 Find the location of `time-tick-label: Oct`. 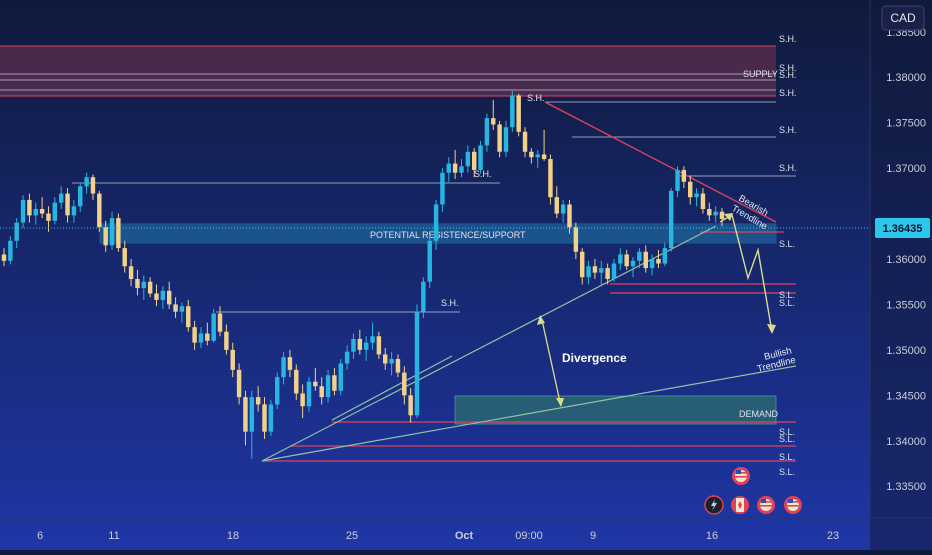

time-tick-label: Oct is located at coordinates (464, 536).